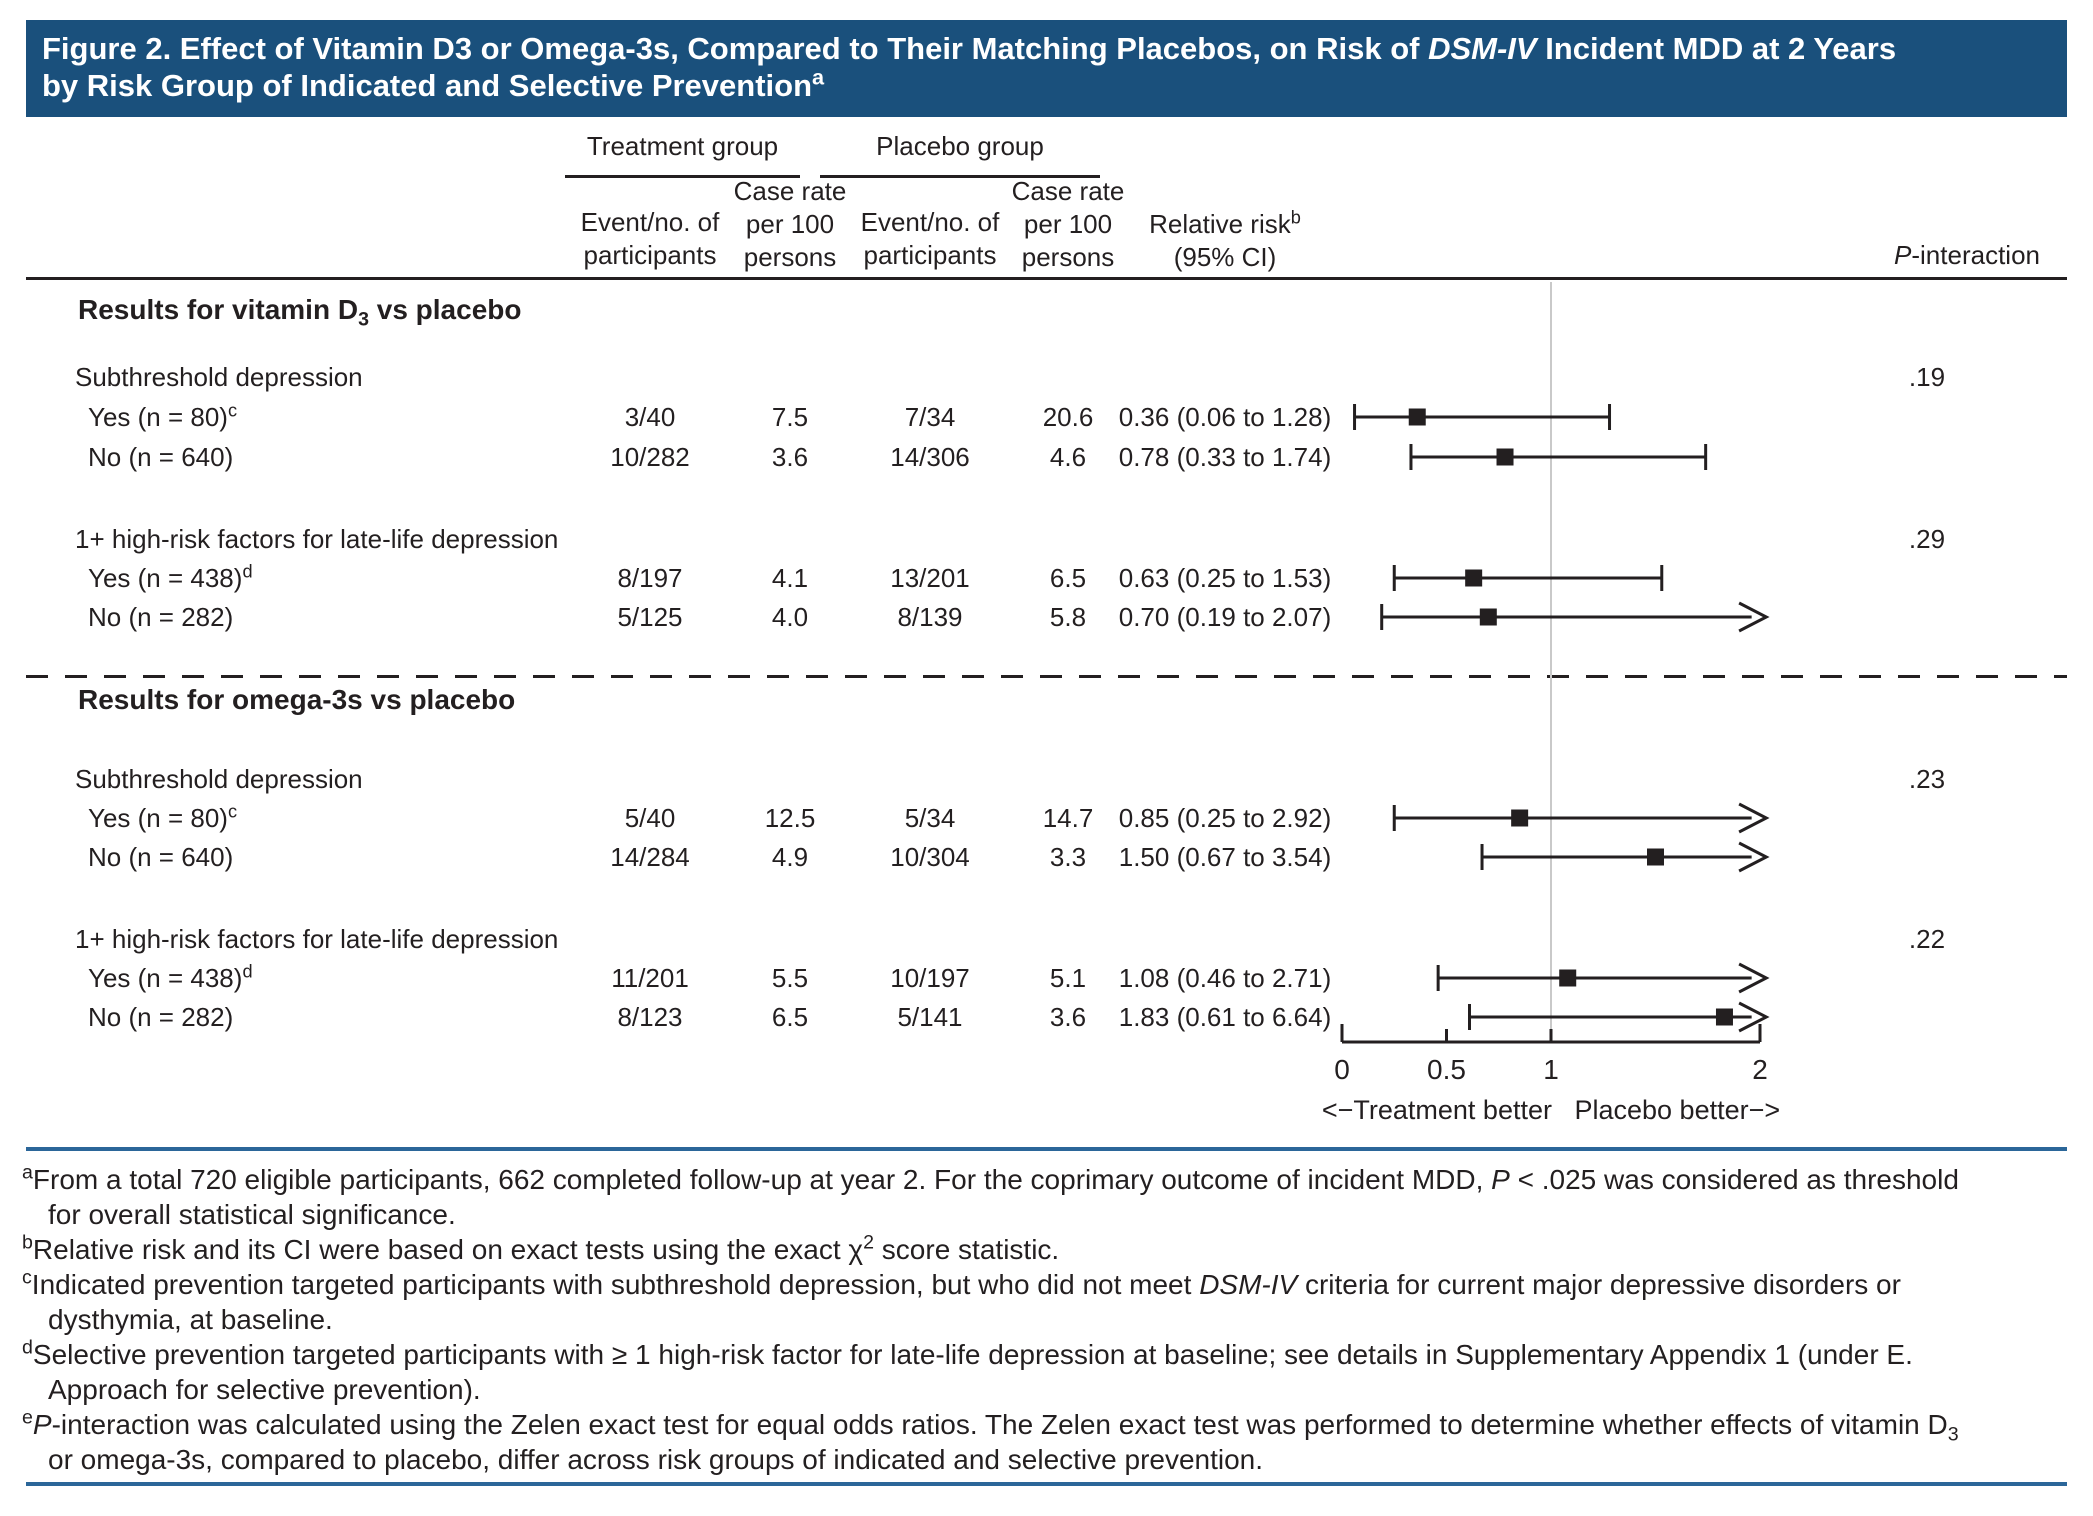 This screenshot has height=1516, width=2093. Describe the element at coordinates (170, 577) in the screenshot. I see `row-label: Yes (n = 438)d` at that location.